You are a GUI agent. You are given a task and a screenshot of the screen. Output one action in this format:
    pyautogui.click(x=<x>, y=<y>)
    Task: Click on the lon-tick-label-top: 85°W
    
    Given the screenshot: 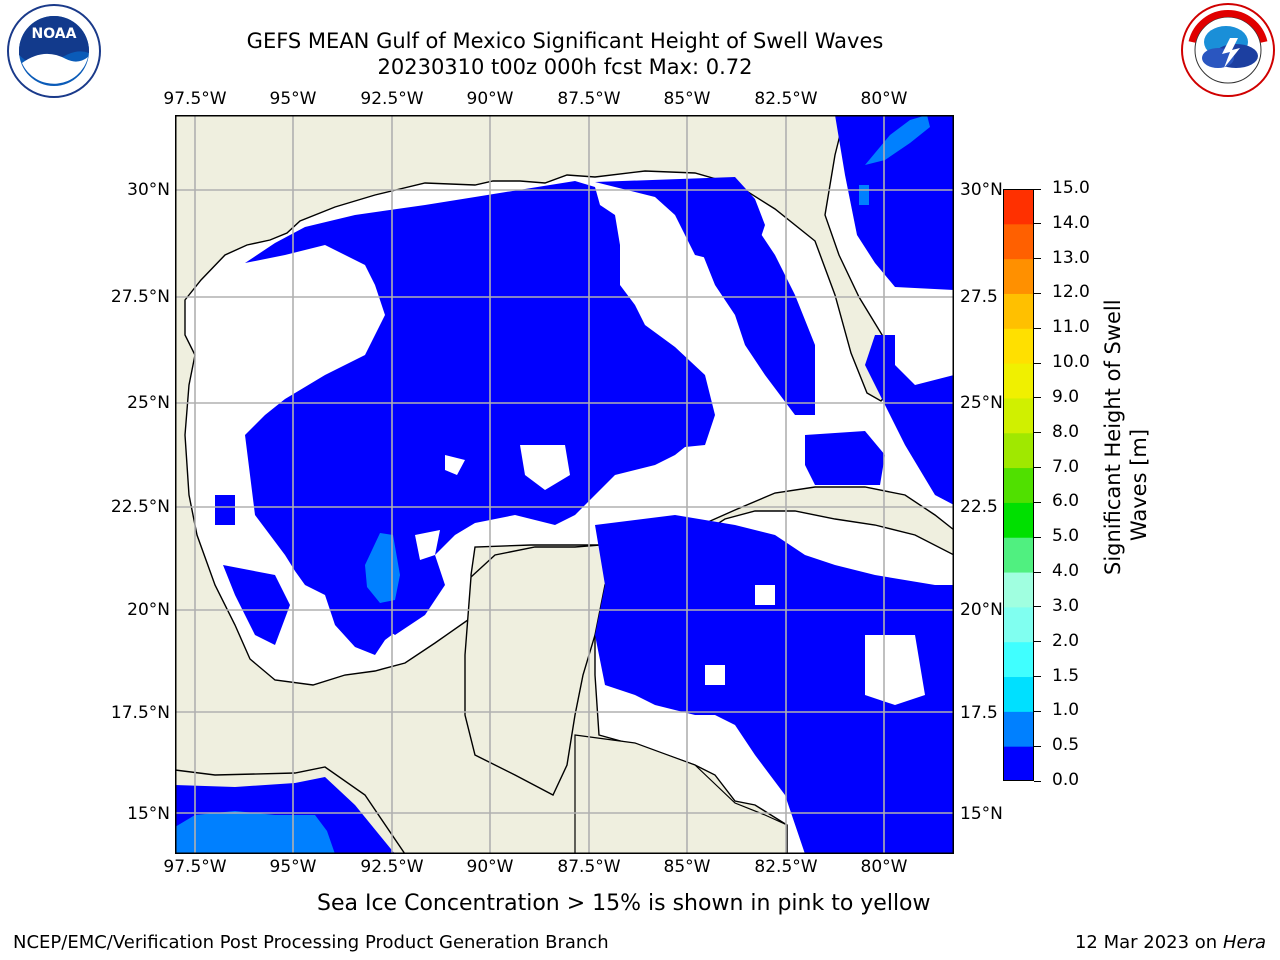 What is the action you would take?
    pyautogui.click(x=687, y=99)
    